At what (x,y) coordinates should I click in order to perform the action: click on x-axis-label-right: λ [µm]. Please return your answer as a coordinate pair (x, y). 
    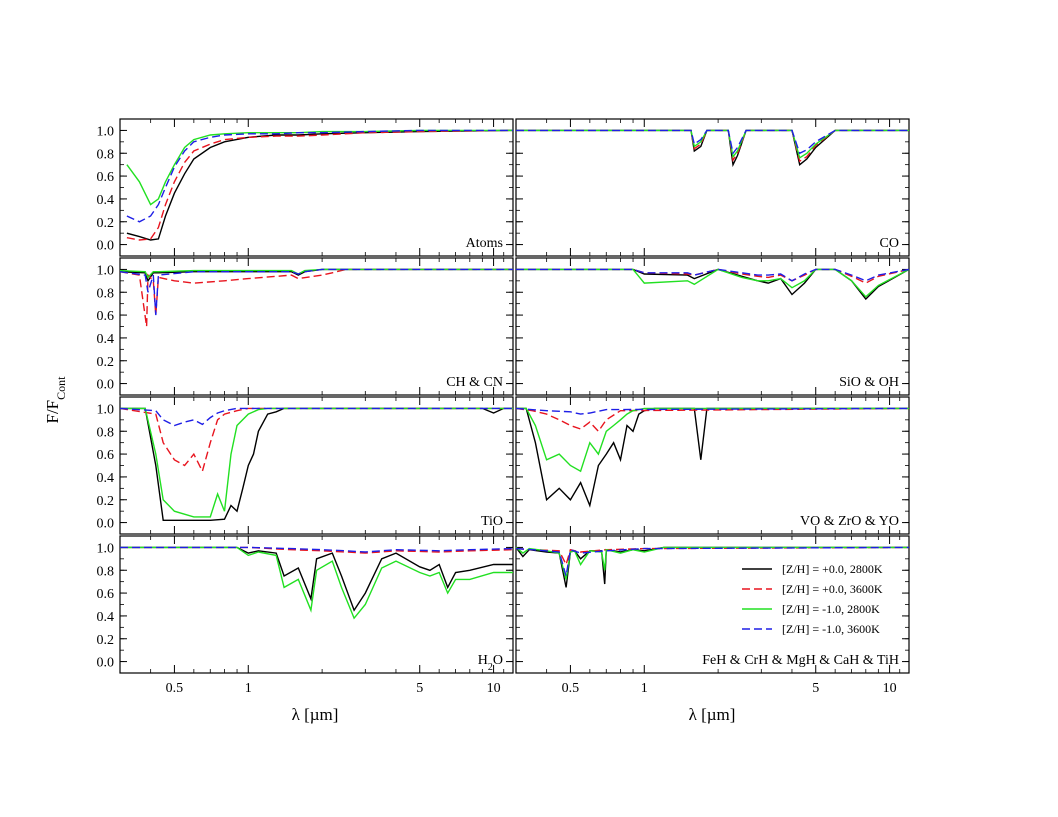
    Looking at the image, I should click on (712, 714).